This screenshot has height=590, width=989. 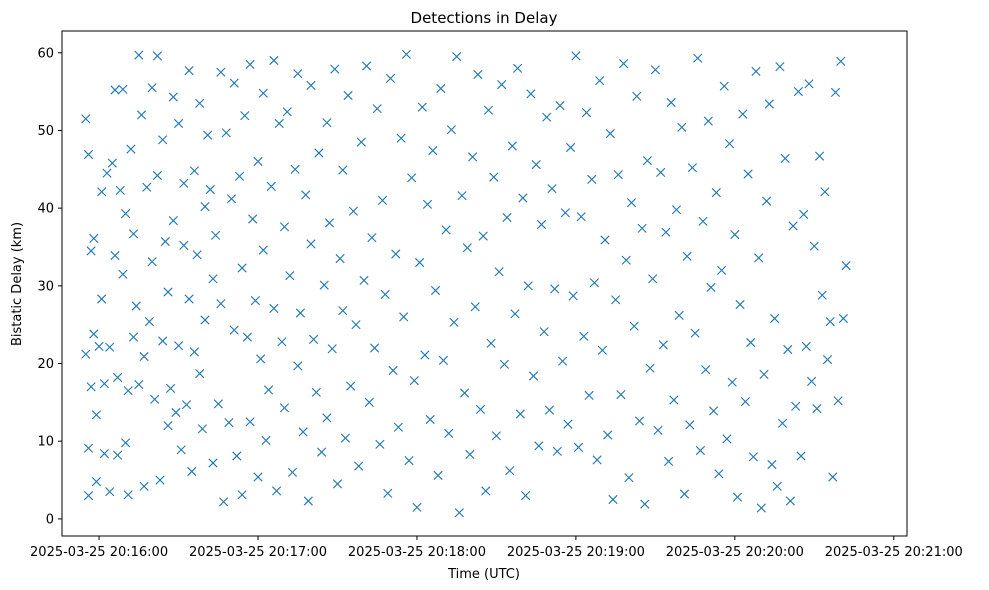 What do you see at coordinates (45, 209) in the screenshot?
I see `y-tick-label: 40` at bounding box center [45, 209].